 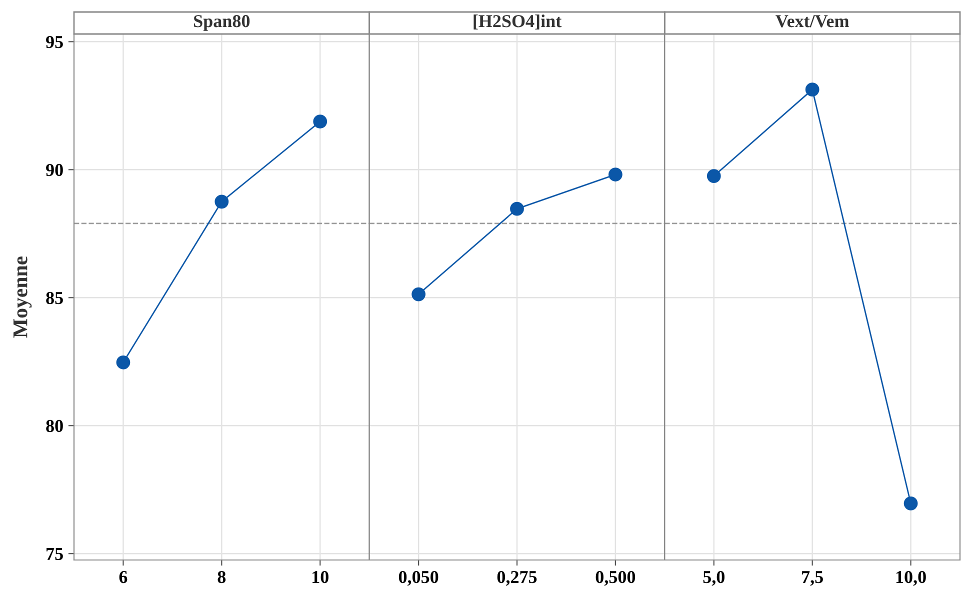 I want to click on x-tick-label: 6, so click(x=123, y=577).